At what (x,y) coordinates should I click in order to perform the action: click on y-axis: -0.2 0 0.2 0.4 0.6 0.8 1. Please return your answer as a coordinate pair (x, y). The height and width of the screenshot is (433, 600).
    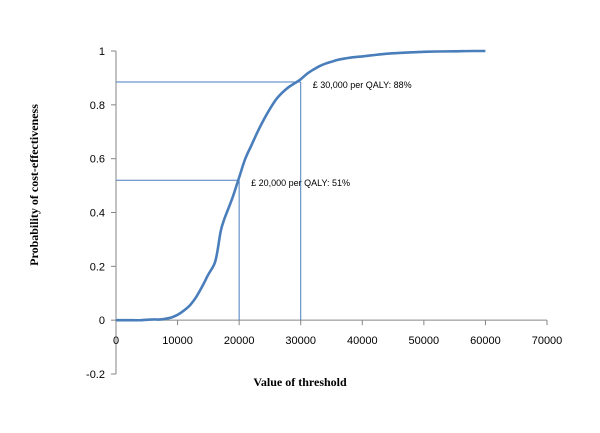
    Looking at the image, I should click on (101, 213).